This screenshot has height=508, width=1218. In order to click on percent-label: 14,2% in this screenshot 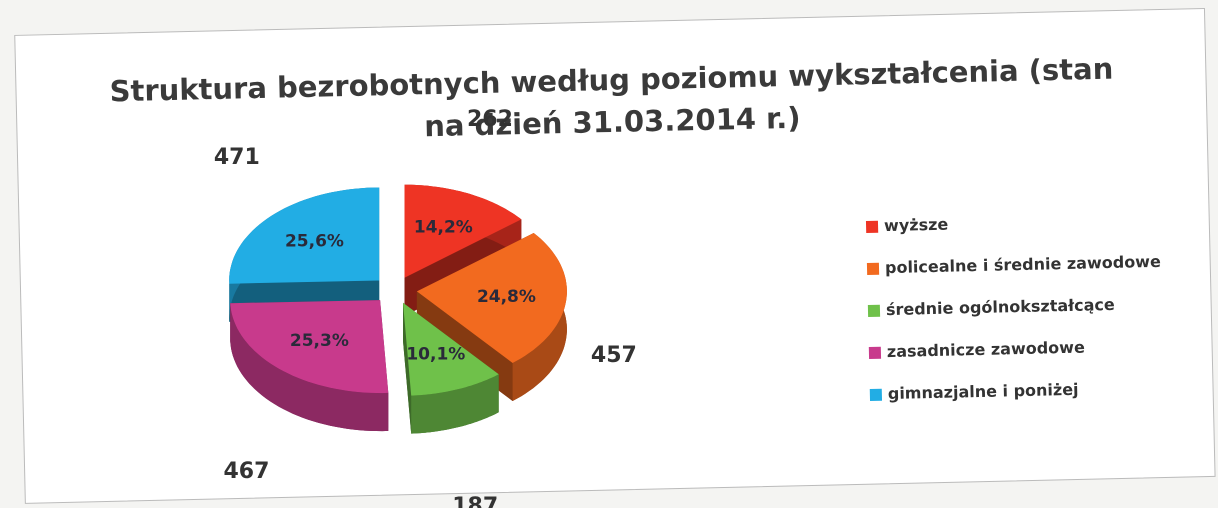, I will do `click(443, 227)`.